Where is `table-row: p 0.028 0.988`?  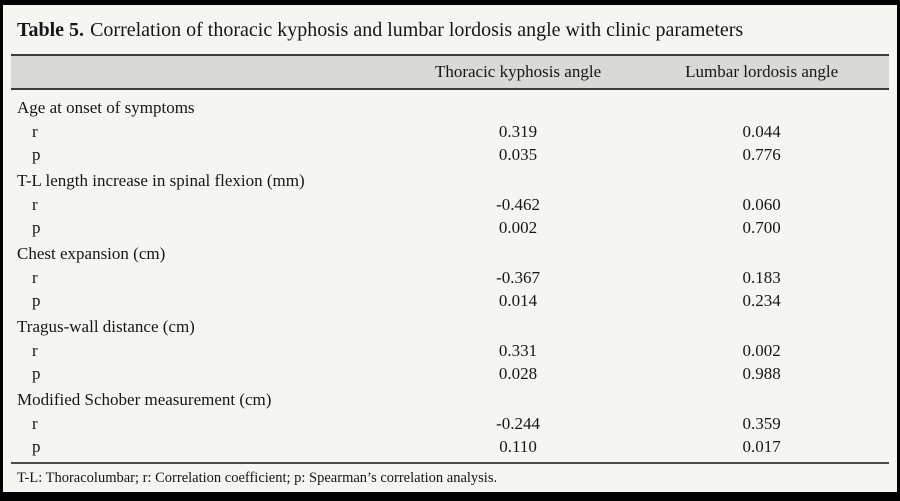 table-row: p 0.028 0.988 is located at coordinates (450, 373).